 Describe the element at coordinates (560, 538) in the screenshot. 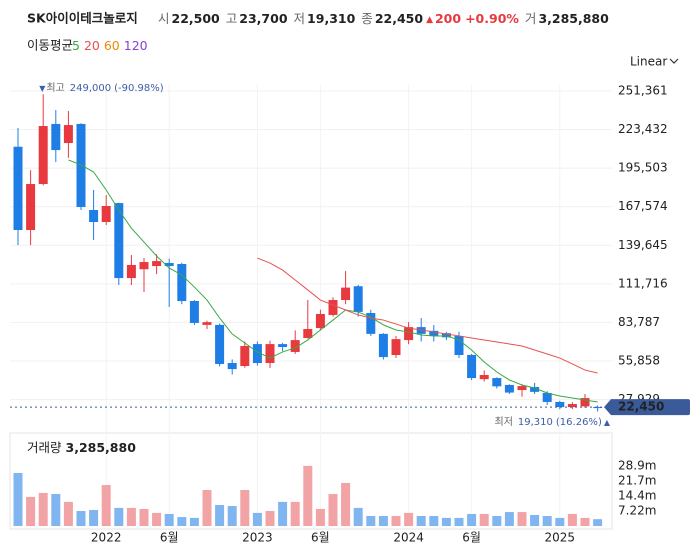

I see `x-tick-label: 2025` at that location.